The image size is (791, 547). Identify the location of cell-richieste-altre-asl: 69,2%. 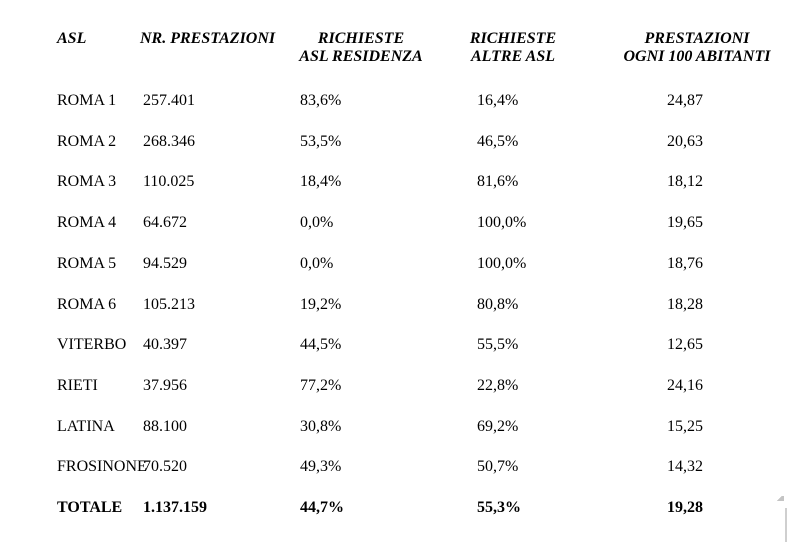
(498, 426).